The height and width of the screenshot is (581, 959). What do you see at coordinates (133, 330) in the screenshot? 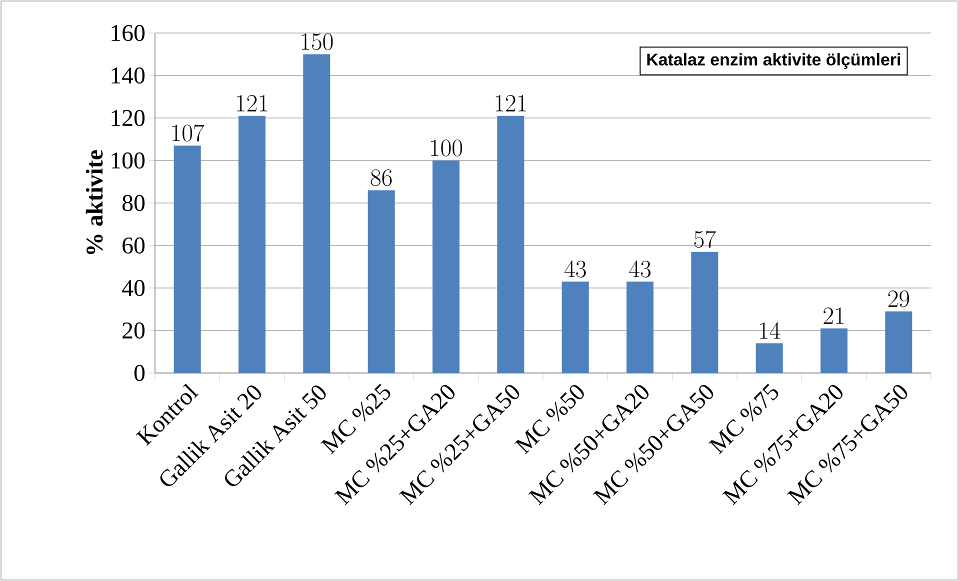
I see `y-tick-label: 20` at bounding box center [133, 330].